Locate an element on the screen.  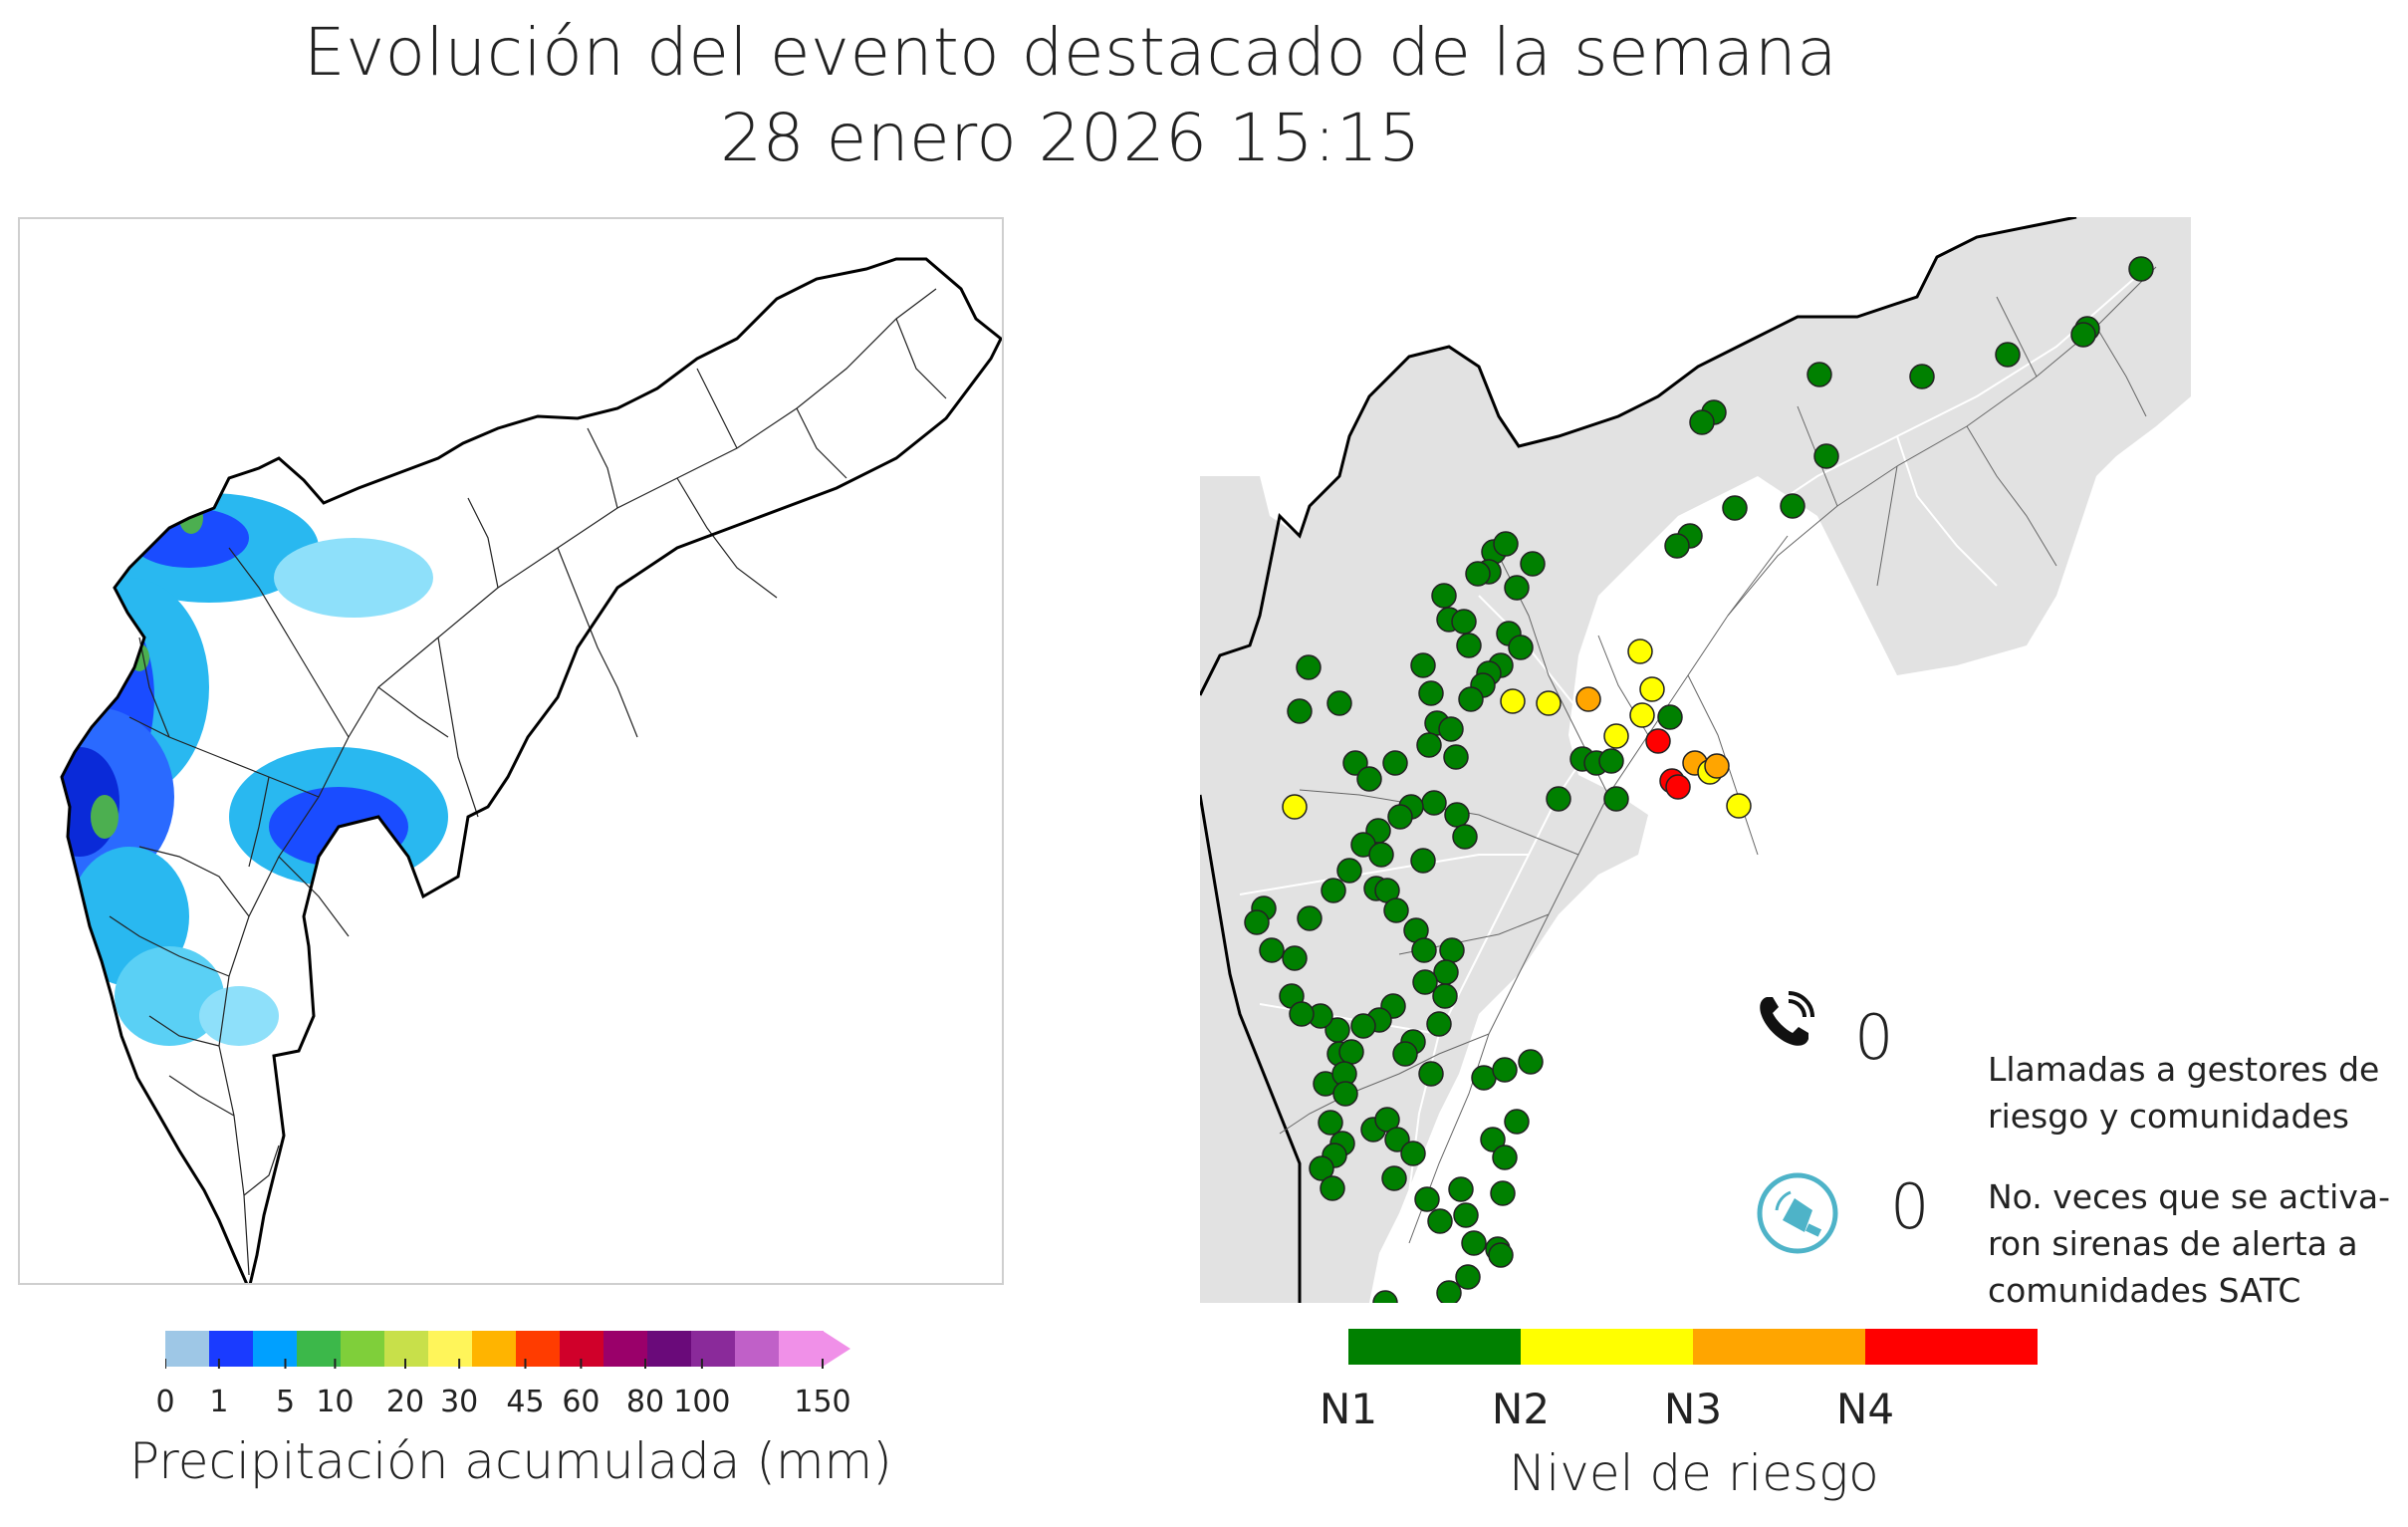
risk-colorbar is located at coordinates (1693, 1347).